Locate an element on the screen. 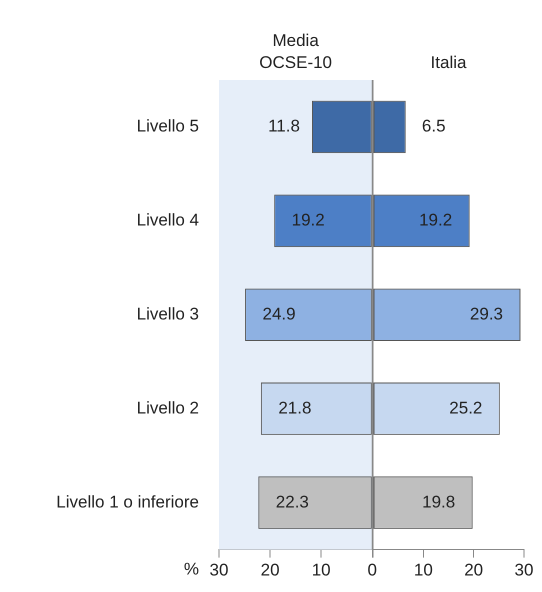 This screenshot has height=592, width=542. y-tick-label: Livello 3 is located at coordinates (167, 314).